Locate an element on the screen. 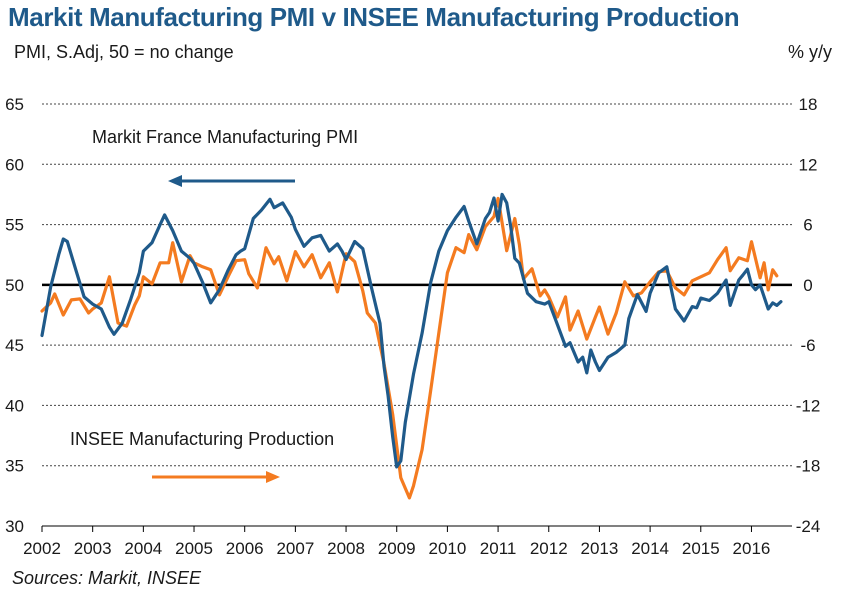 This screenshot has height=596, width=850. x-tick-label: 2014 is located at coordinates (650, 548).